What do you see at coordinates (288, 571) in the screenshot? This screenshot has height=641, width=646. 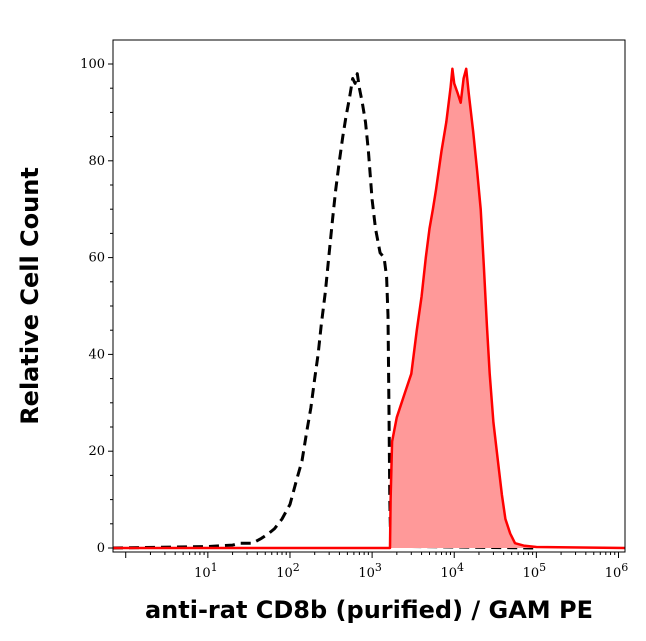 I see `x-tick-label: 10²` at bounding box center [288, 571].